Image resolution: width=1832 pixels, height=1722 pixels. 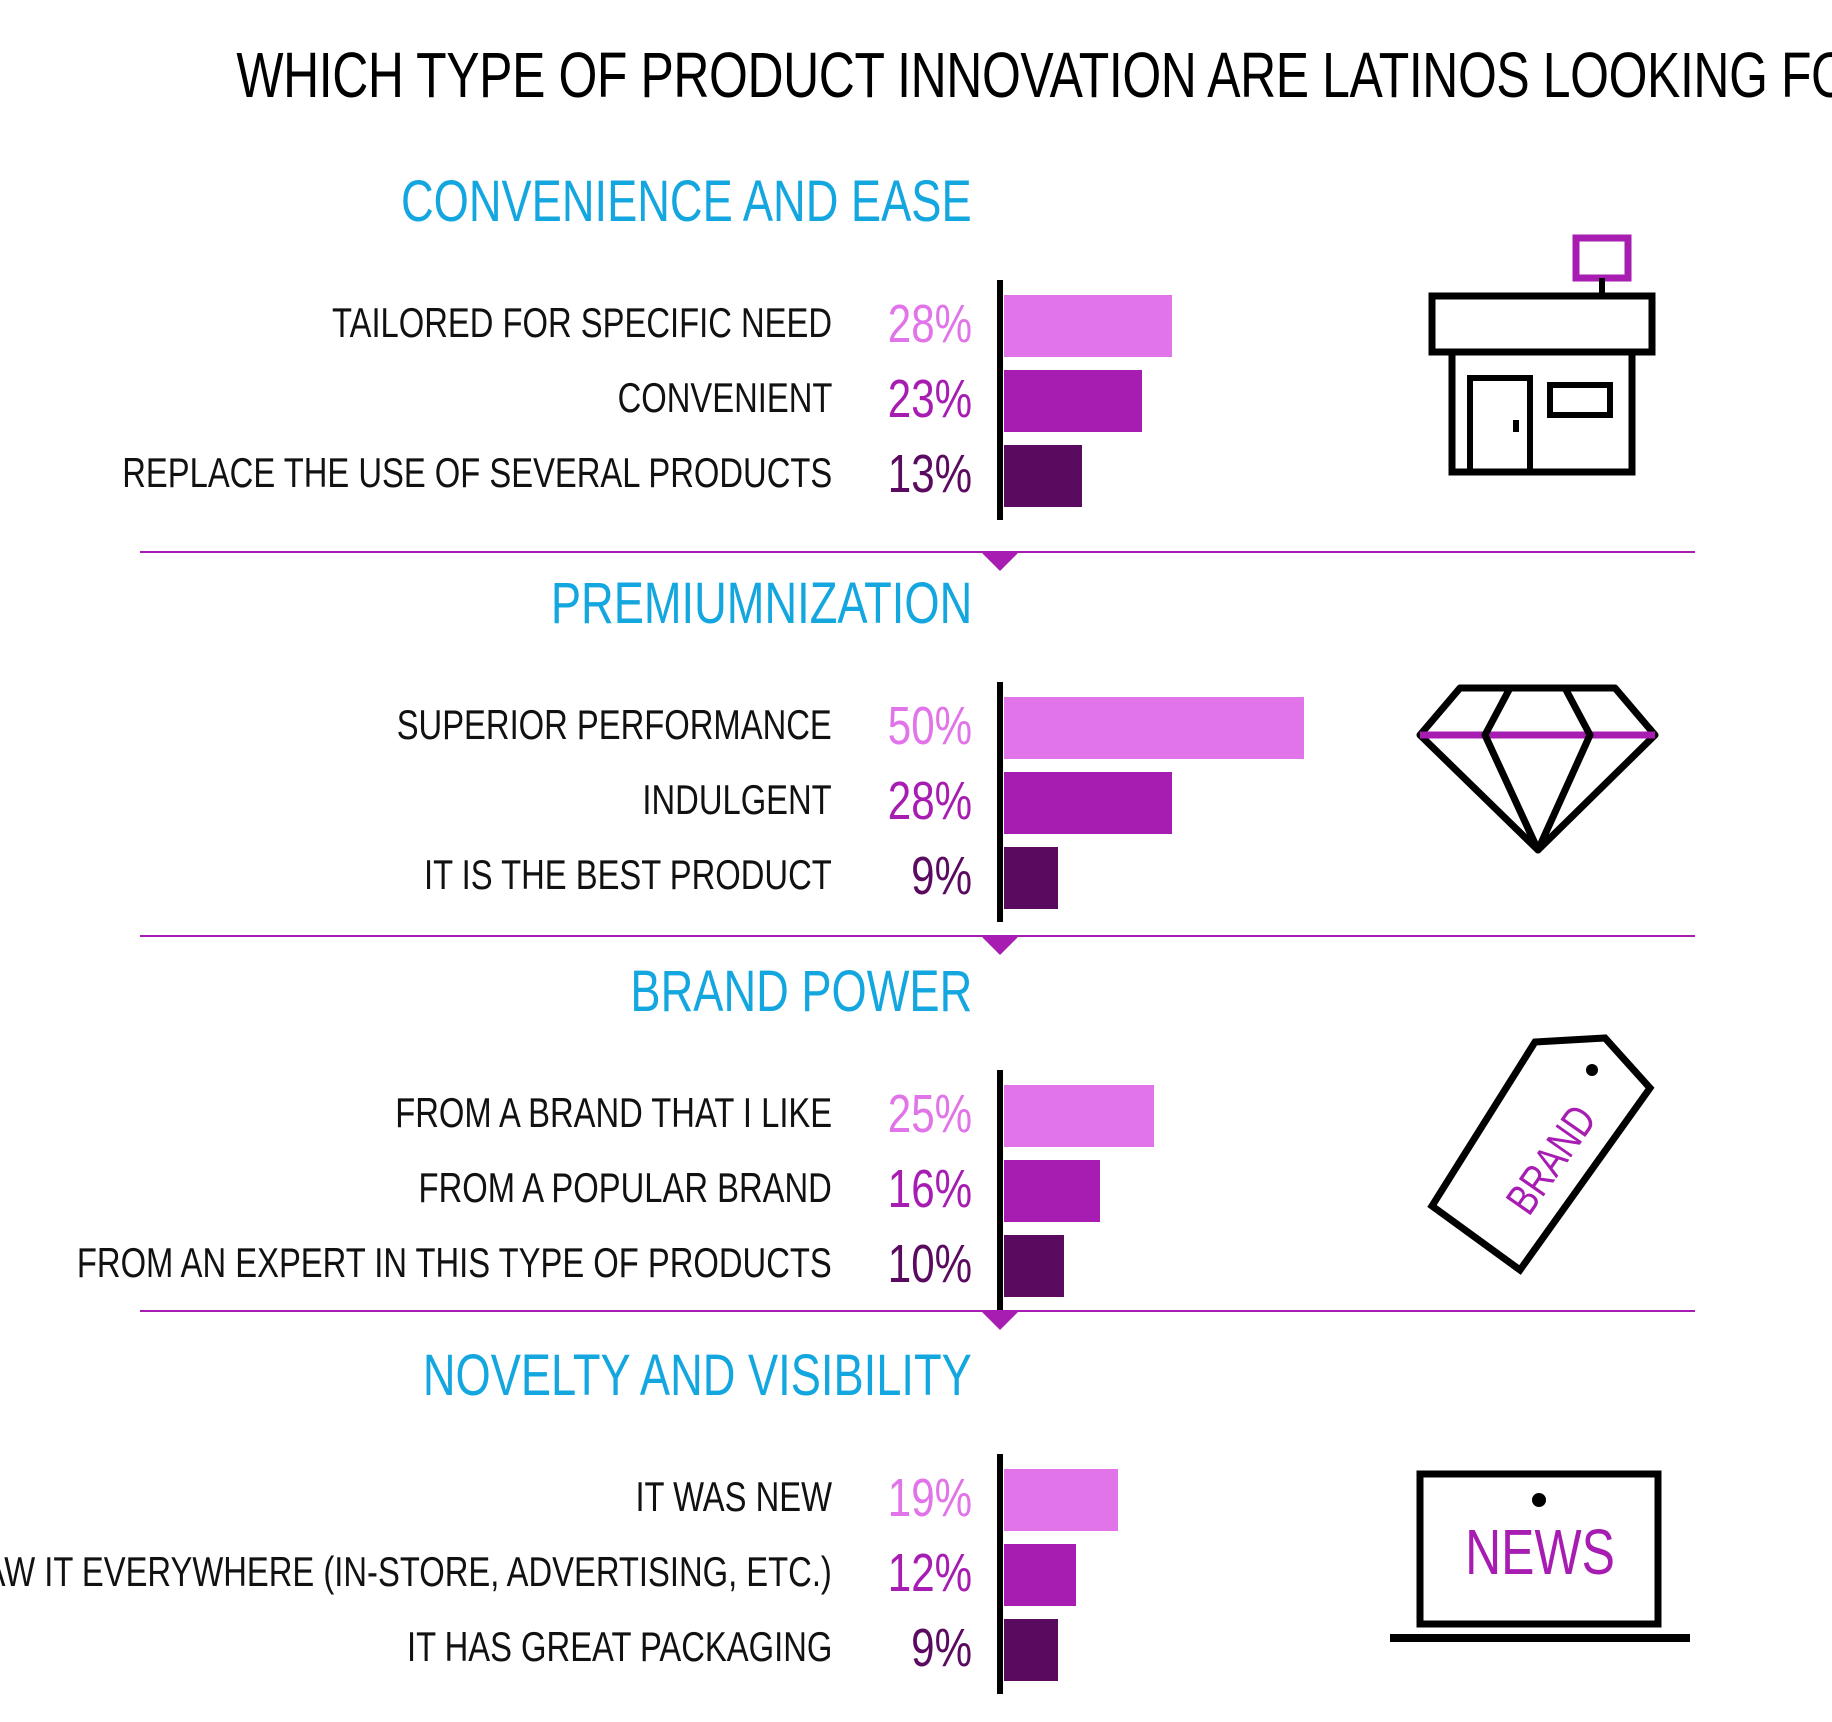 What do you see at coordinates (929, 1573) in the screenshot?
I see `bar-value-label: 12%` at bounding box center [929, 1573].